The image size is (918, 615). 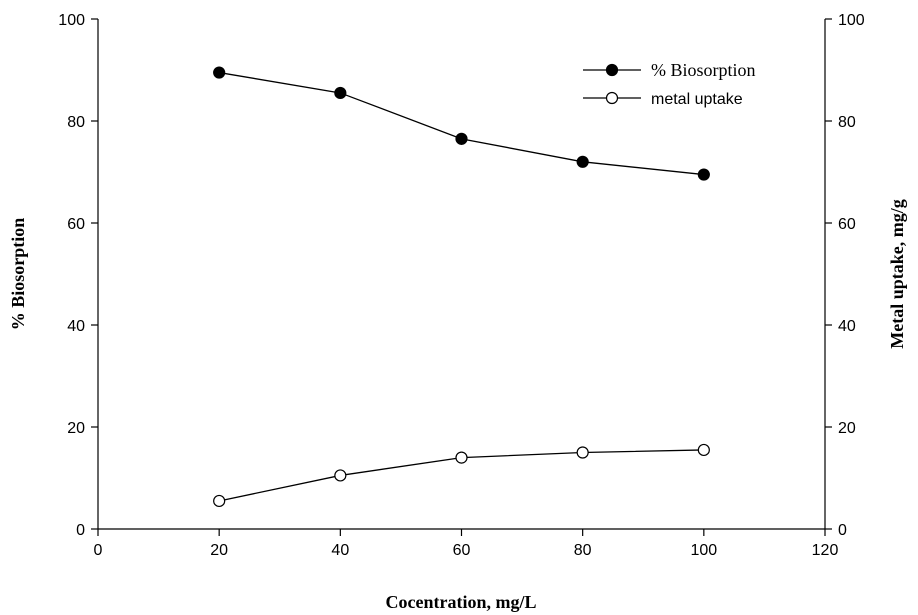 I want to click on x-axis-title: Cocentration, mg/L, so click(x=461, y=602).